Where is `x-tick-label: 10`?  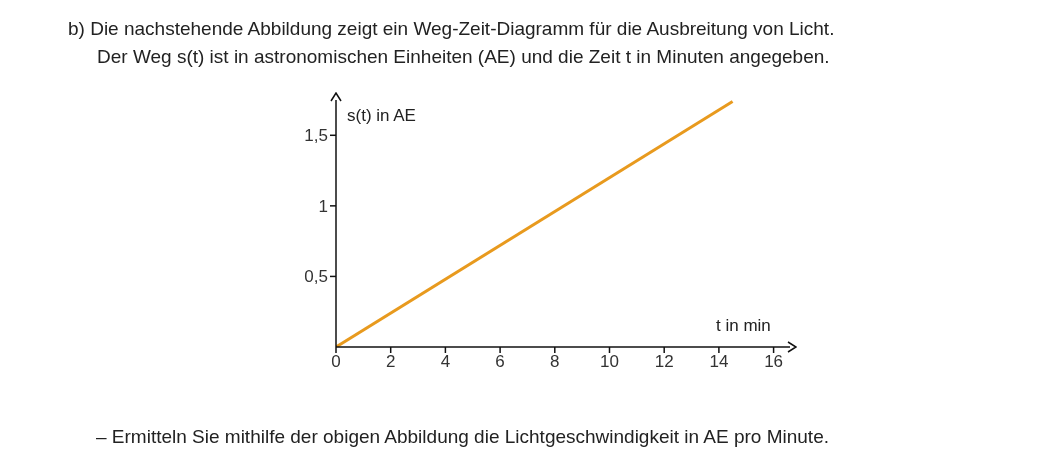 x-tick-label: 10 is located at coordinates (609, 362).